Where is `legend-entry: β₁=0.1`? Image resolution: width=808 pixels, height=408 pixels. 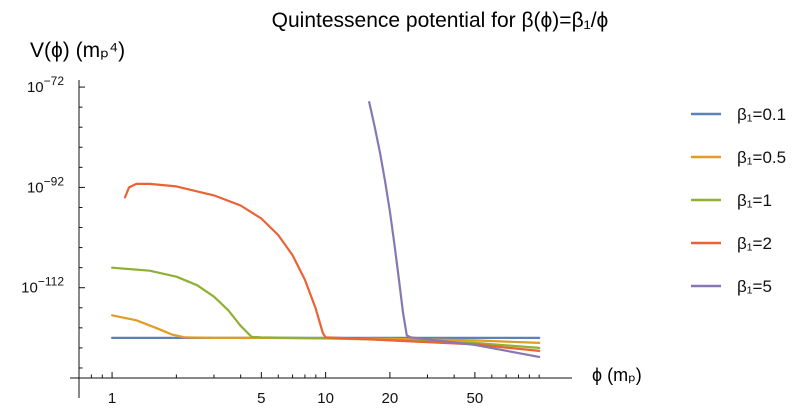
legend-entry: β₁=0.1 is located at coordinates (761, 114).